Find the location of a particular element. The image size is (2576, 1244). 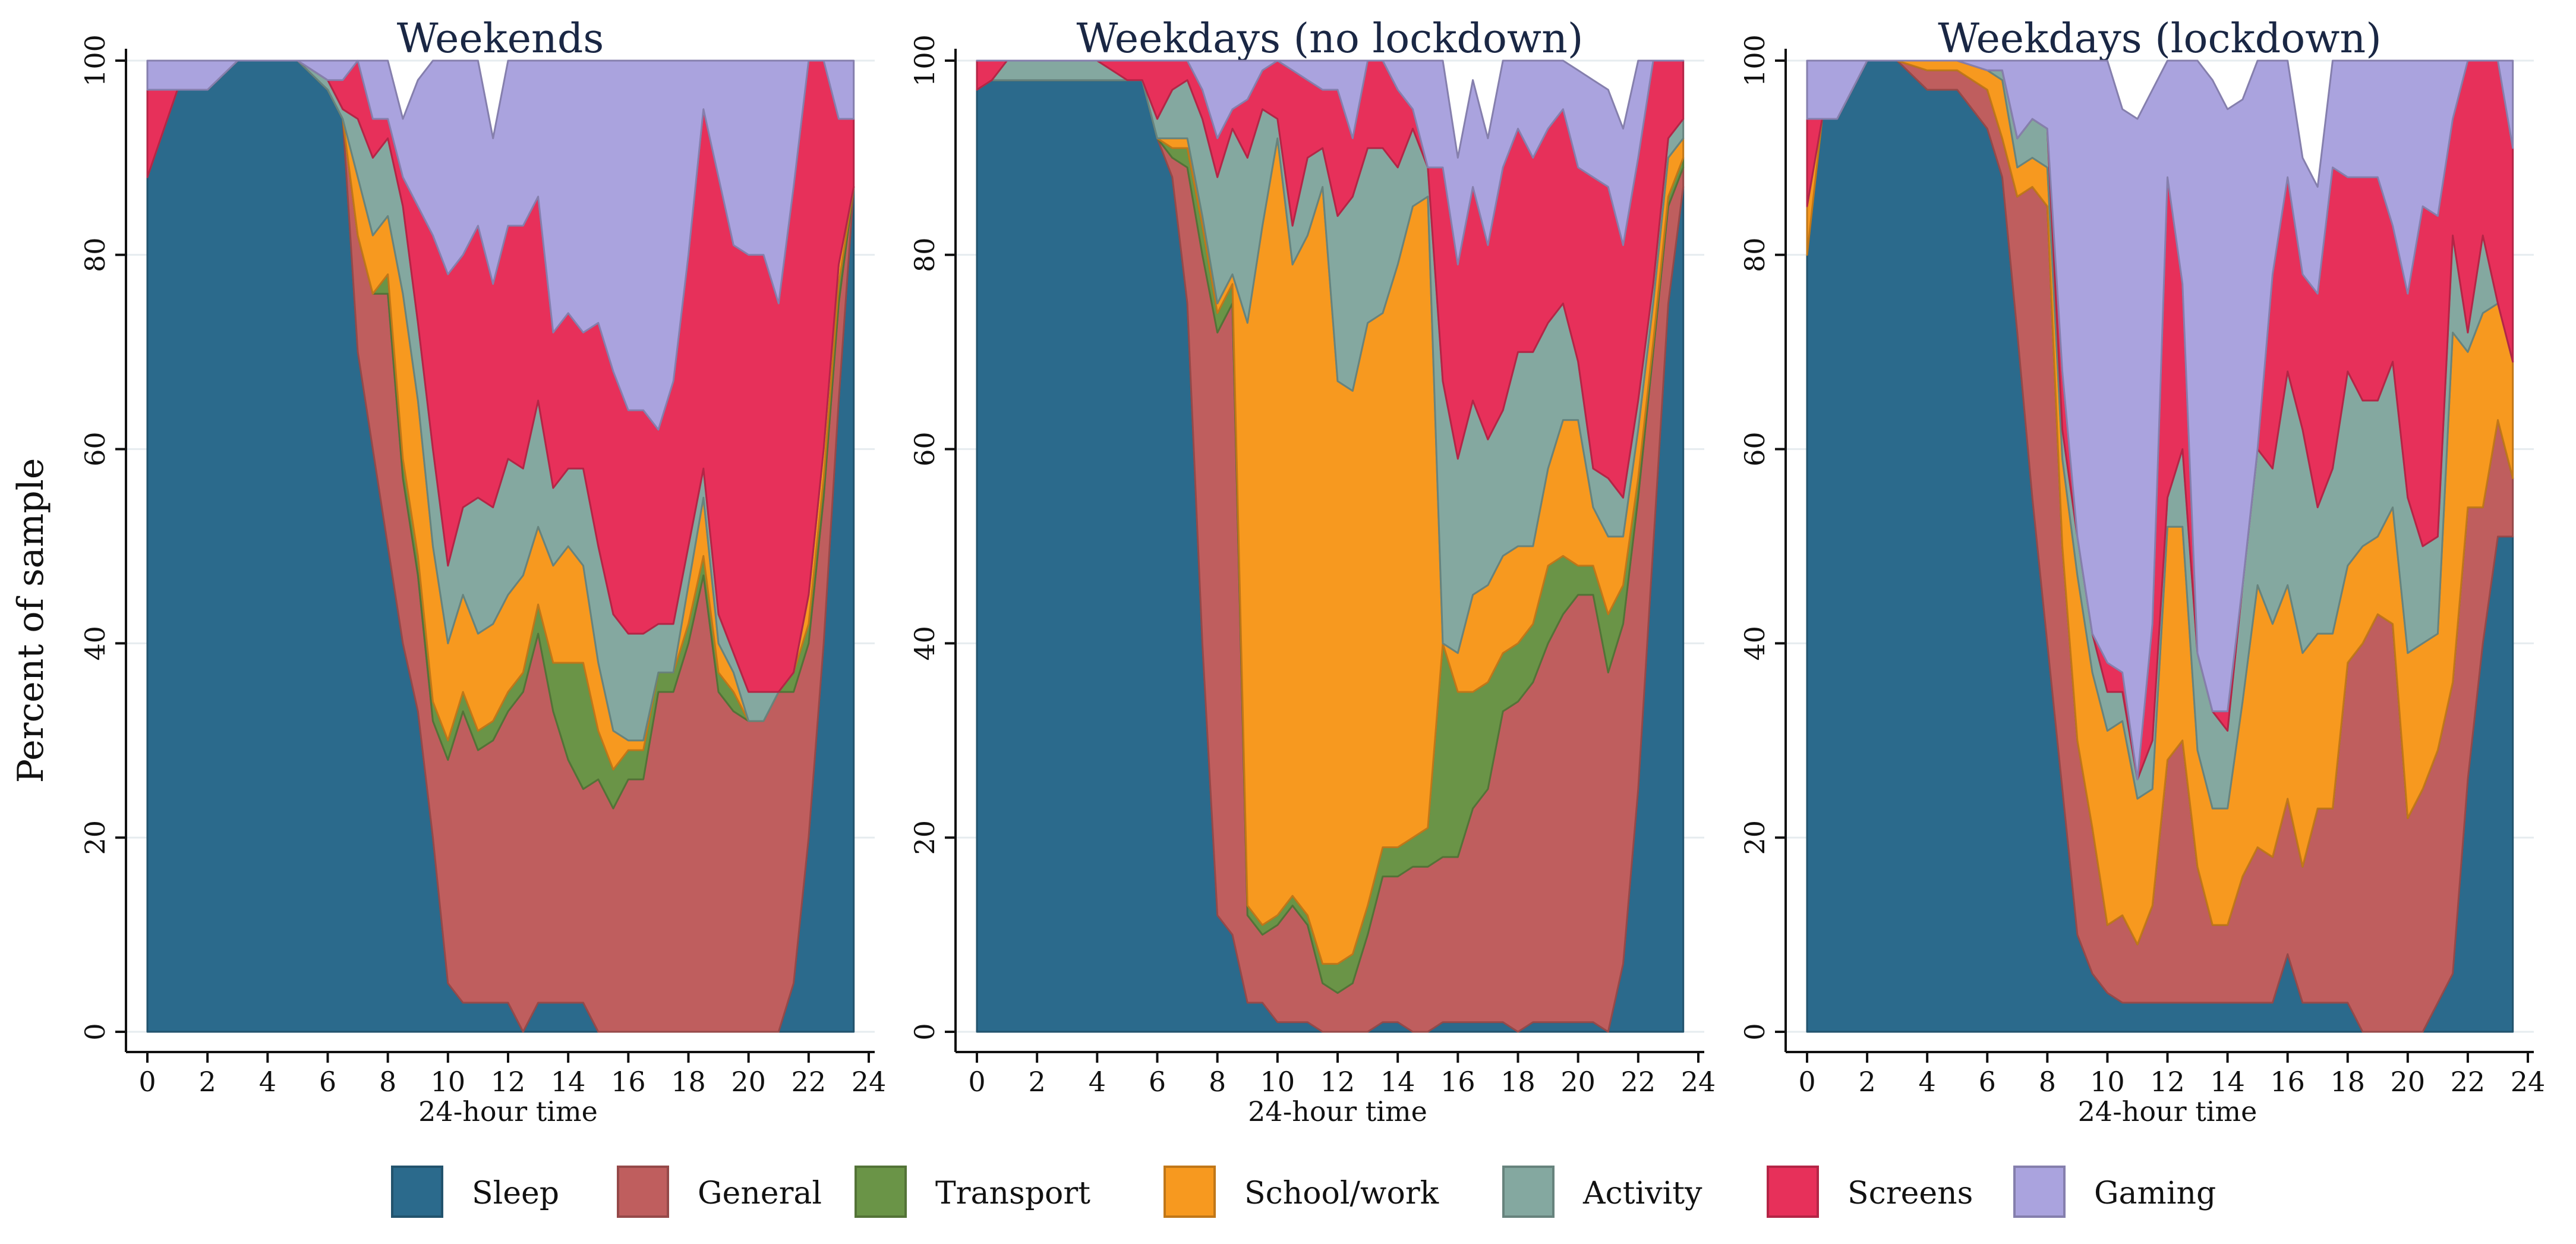

panel-title-weekdays-lockdown: Weekdays (lockdown) is located at coordinates (2160, 38).